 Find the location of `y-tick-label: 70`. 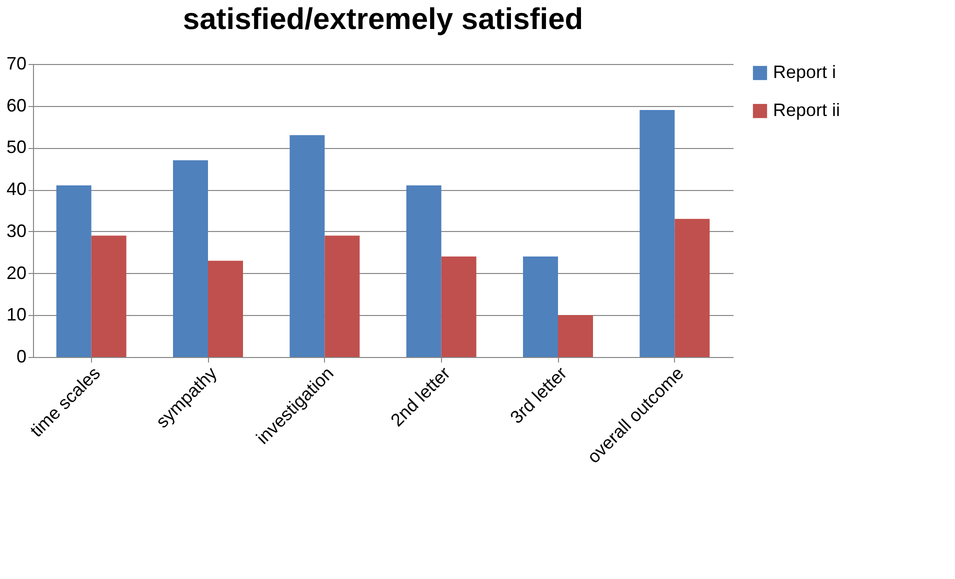

y-tick-label: 70 is located at coordinates (16, 64).